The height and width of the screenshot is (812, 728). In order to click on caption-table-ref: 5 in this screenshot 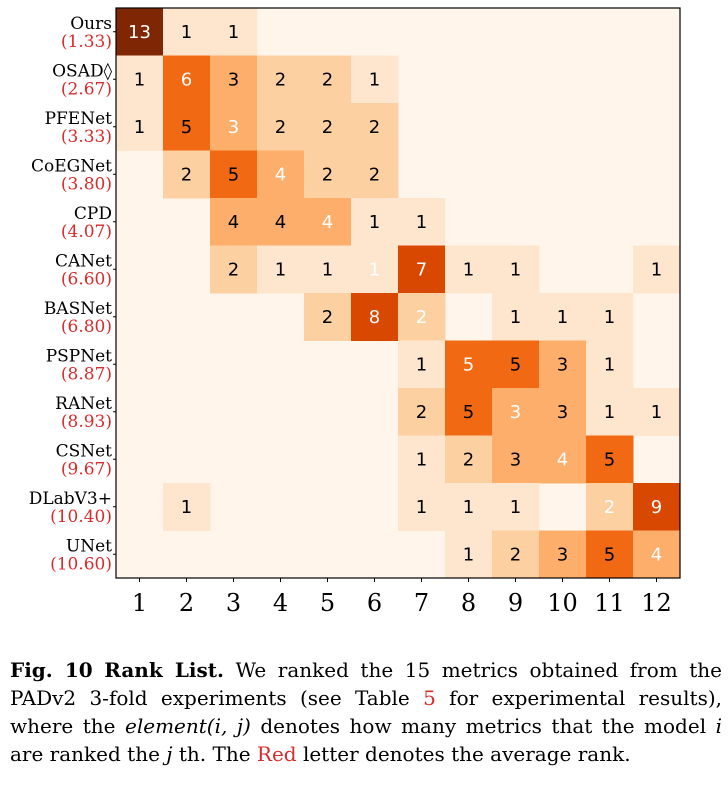, I will do `click(429, 698)`.